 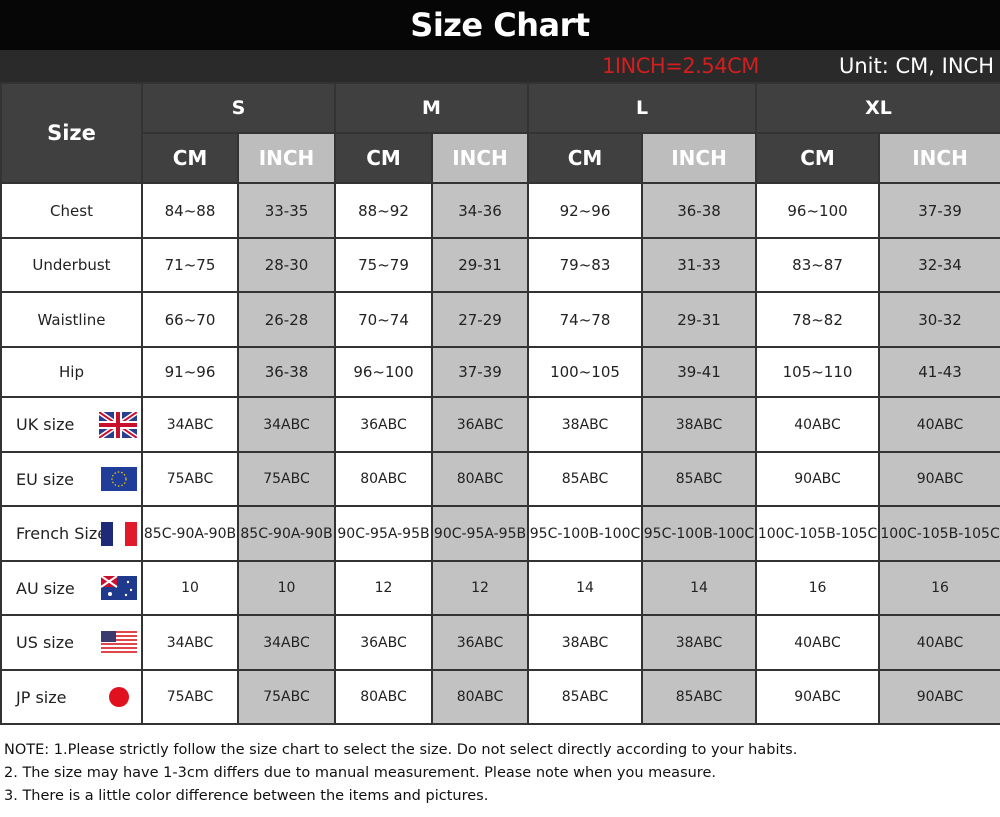 What do you see at coordinates (585, 210) in the screenshot?
I see `cm-cell: 92~96` at bounding box center [585, 210].